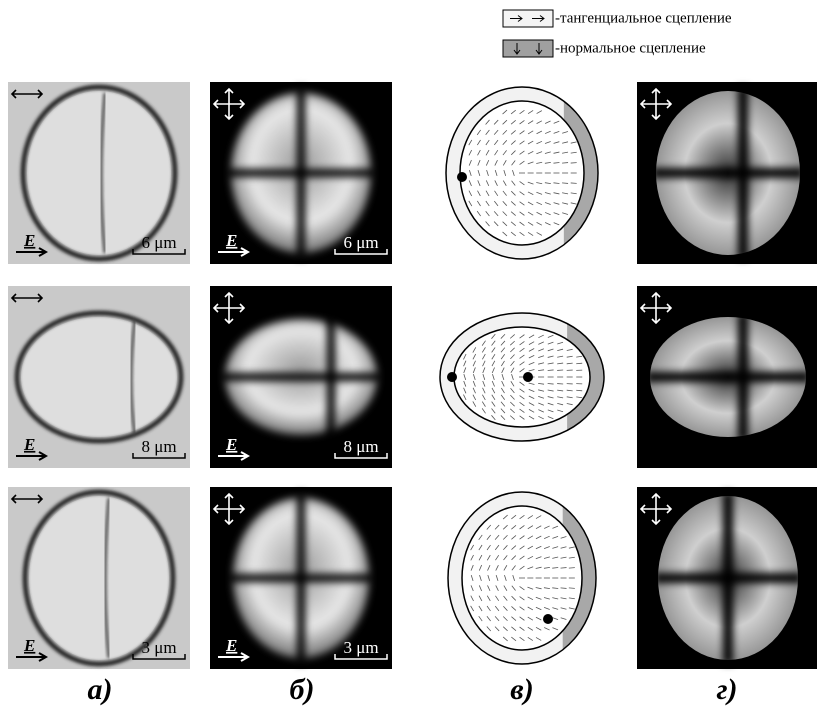 The image size is (817, 710). I want to click on legend-label: -нормальное сцепление, so click(630, 48).